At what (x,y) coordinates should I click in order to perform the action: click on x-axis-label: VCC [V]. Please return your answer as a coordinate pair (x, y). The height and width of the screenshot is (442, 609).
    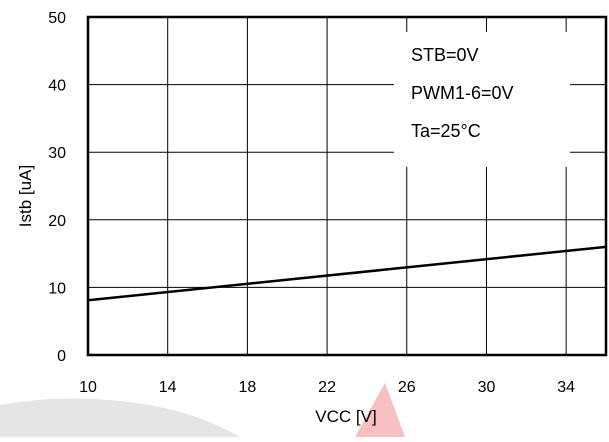
    Looking at the image, I should click on (345, 416).